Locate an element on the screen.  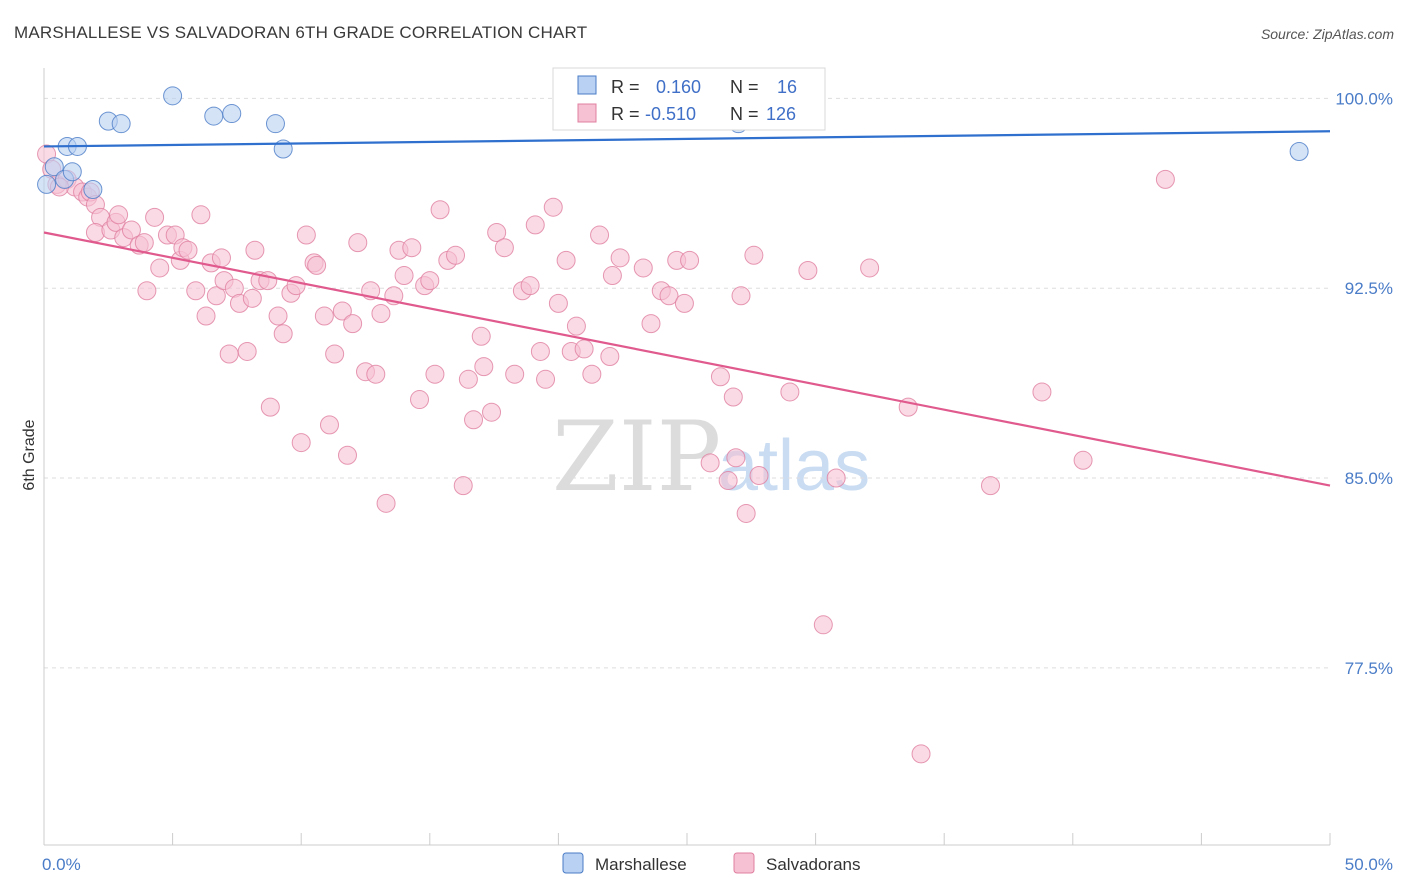
stats-swatch-salvadorans is located at coordinates (587, 113).